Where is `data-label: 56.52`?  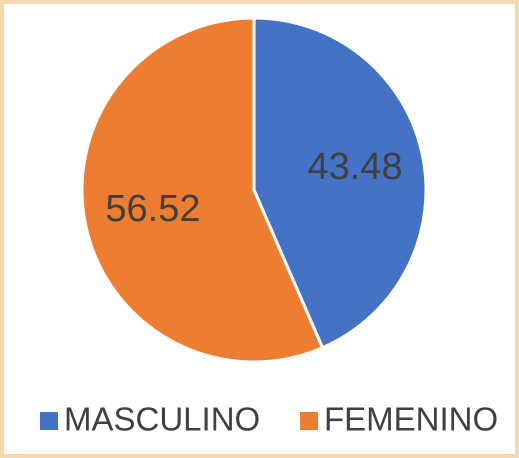
data-label: 56.52 is located at coordinates (152, 209).